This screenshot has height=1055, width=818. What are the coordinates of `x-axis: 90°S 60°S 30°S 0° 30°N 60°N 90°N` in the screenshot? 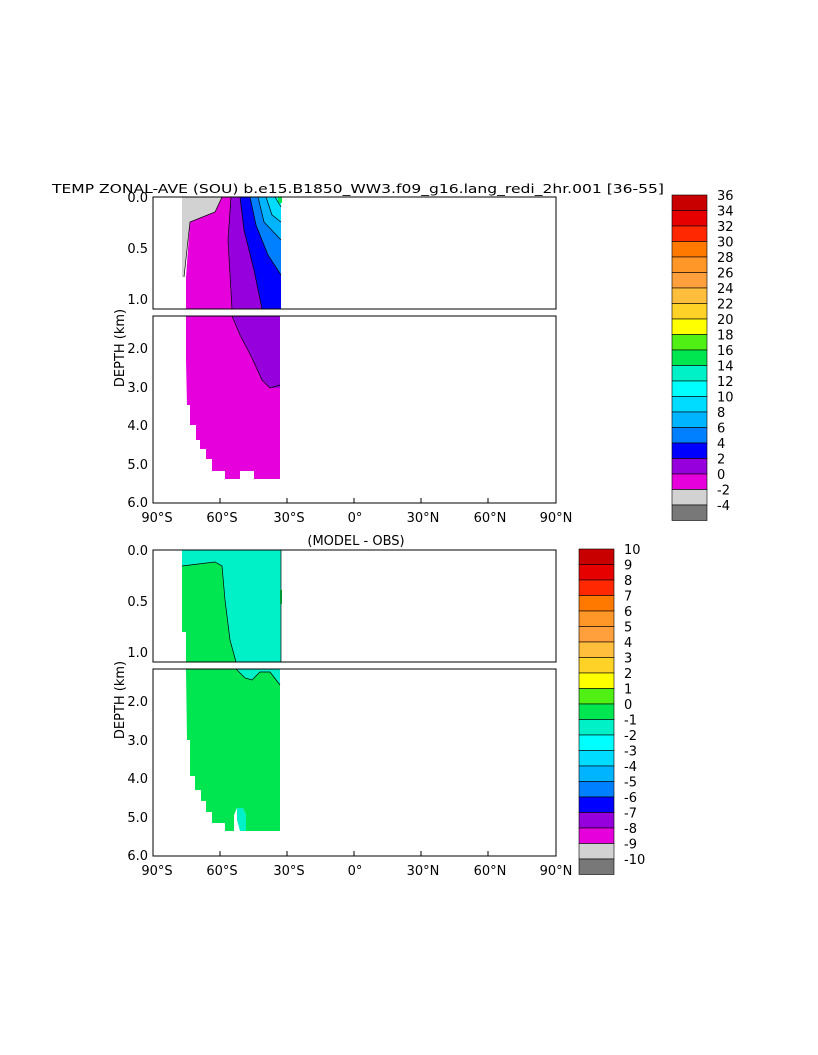 It's located at (356, 512).